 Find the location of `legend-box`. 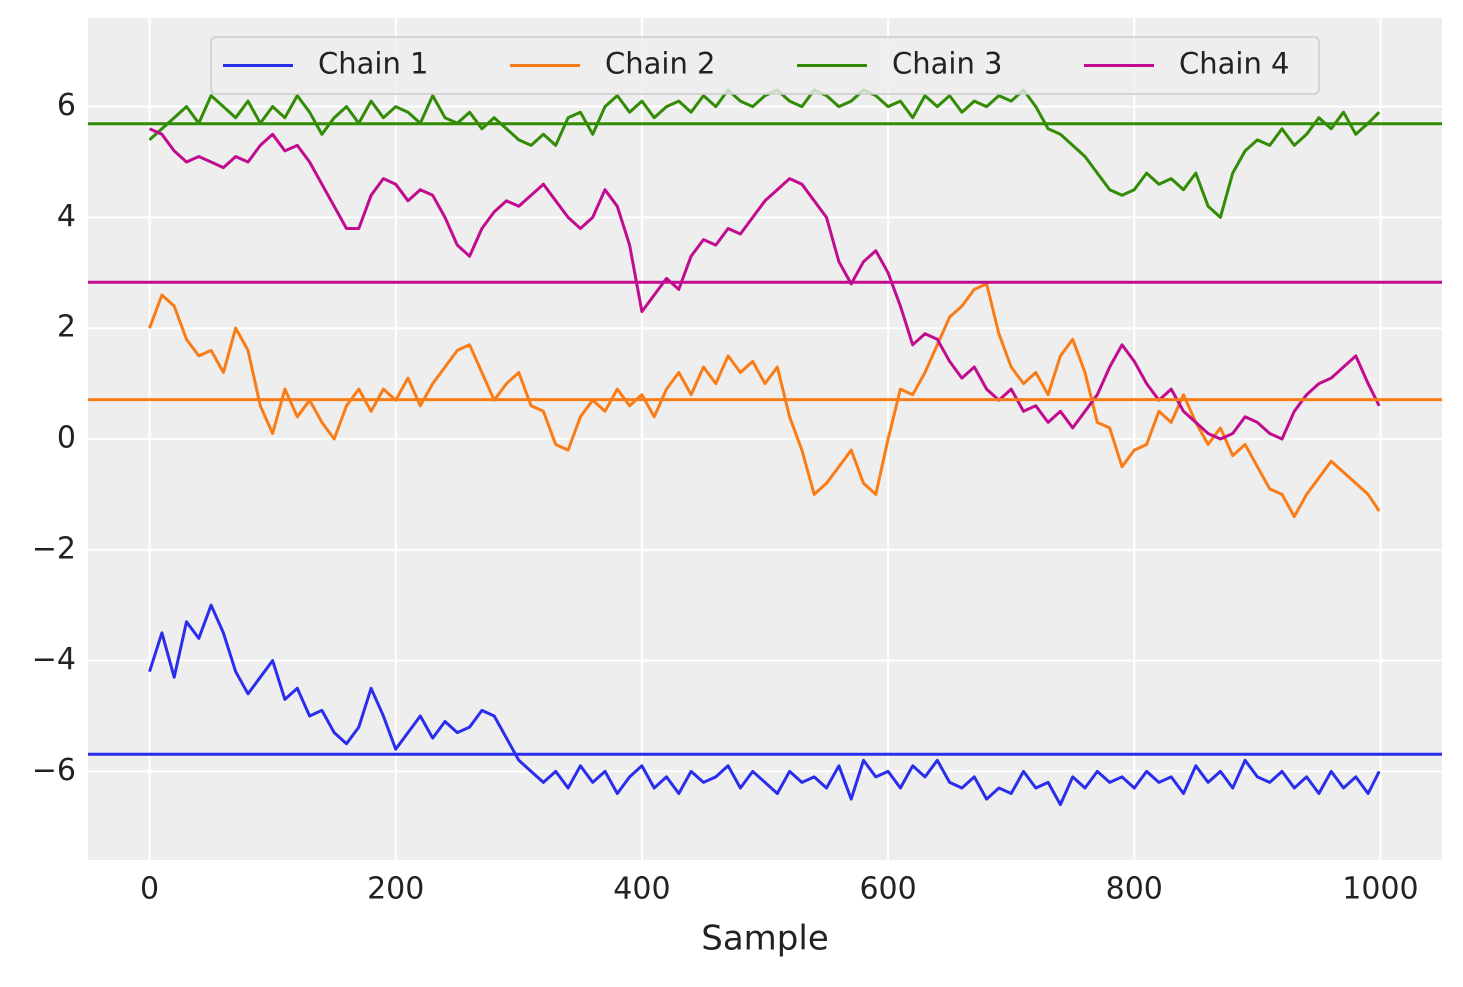

legend-box is located at coordinates (765, 65).